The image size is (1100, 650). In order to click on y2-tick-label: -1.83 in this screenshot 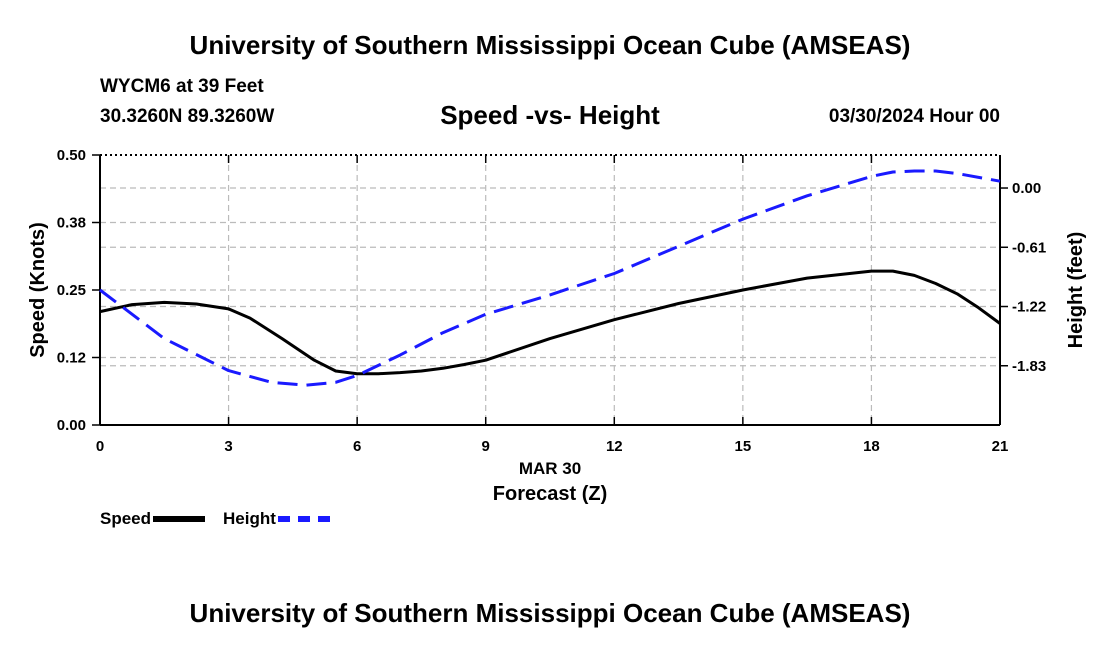, I will do `click(1029, 366)`.